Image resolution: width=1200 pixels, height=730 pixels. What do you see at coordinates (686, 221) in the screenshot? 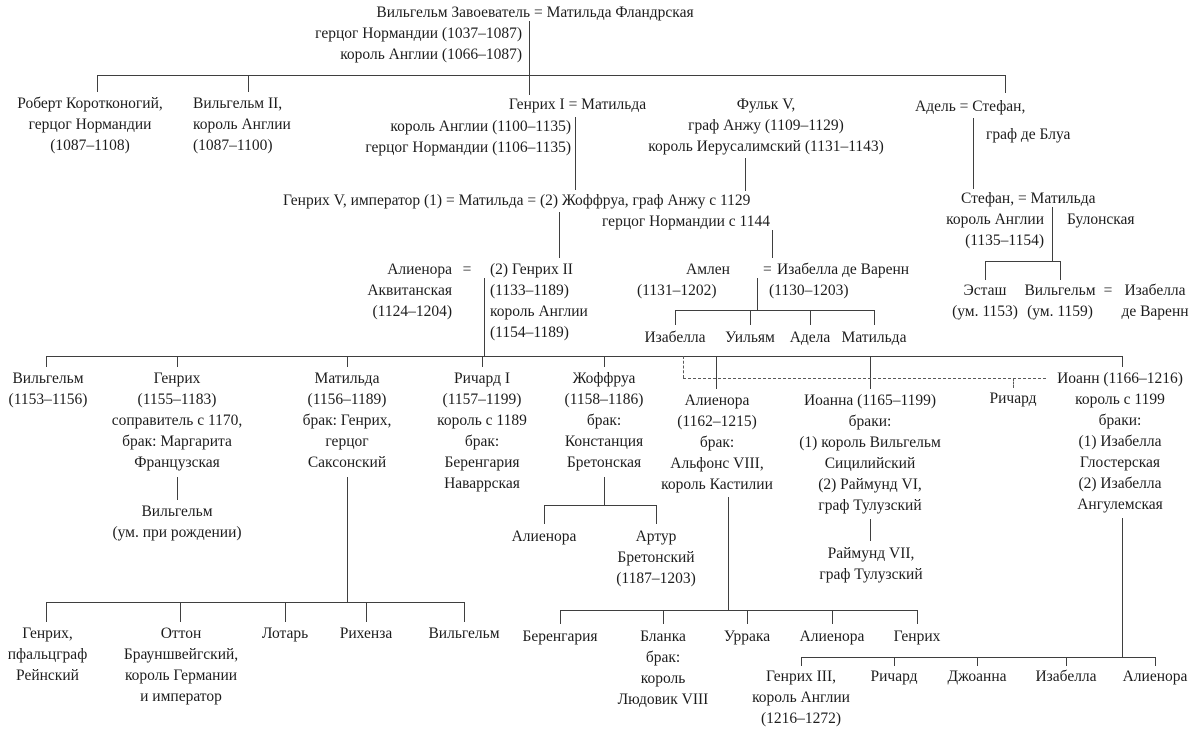
I see `geoffrey-anjou-title: герцог Нормандии с 1144` at bounding box center [686, 221].